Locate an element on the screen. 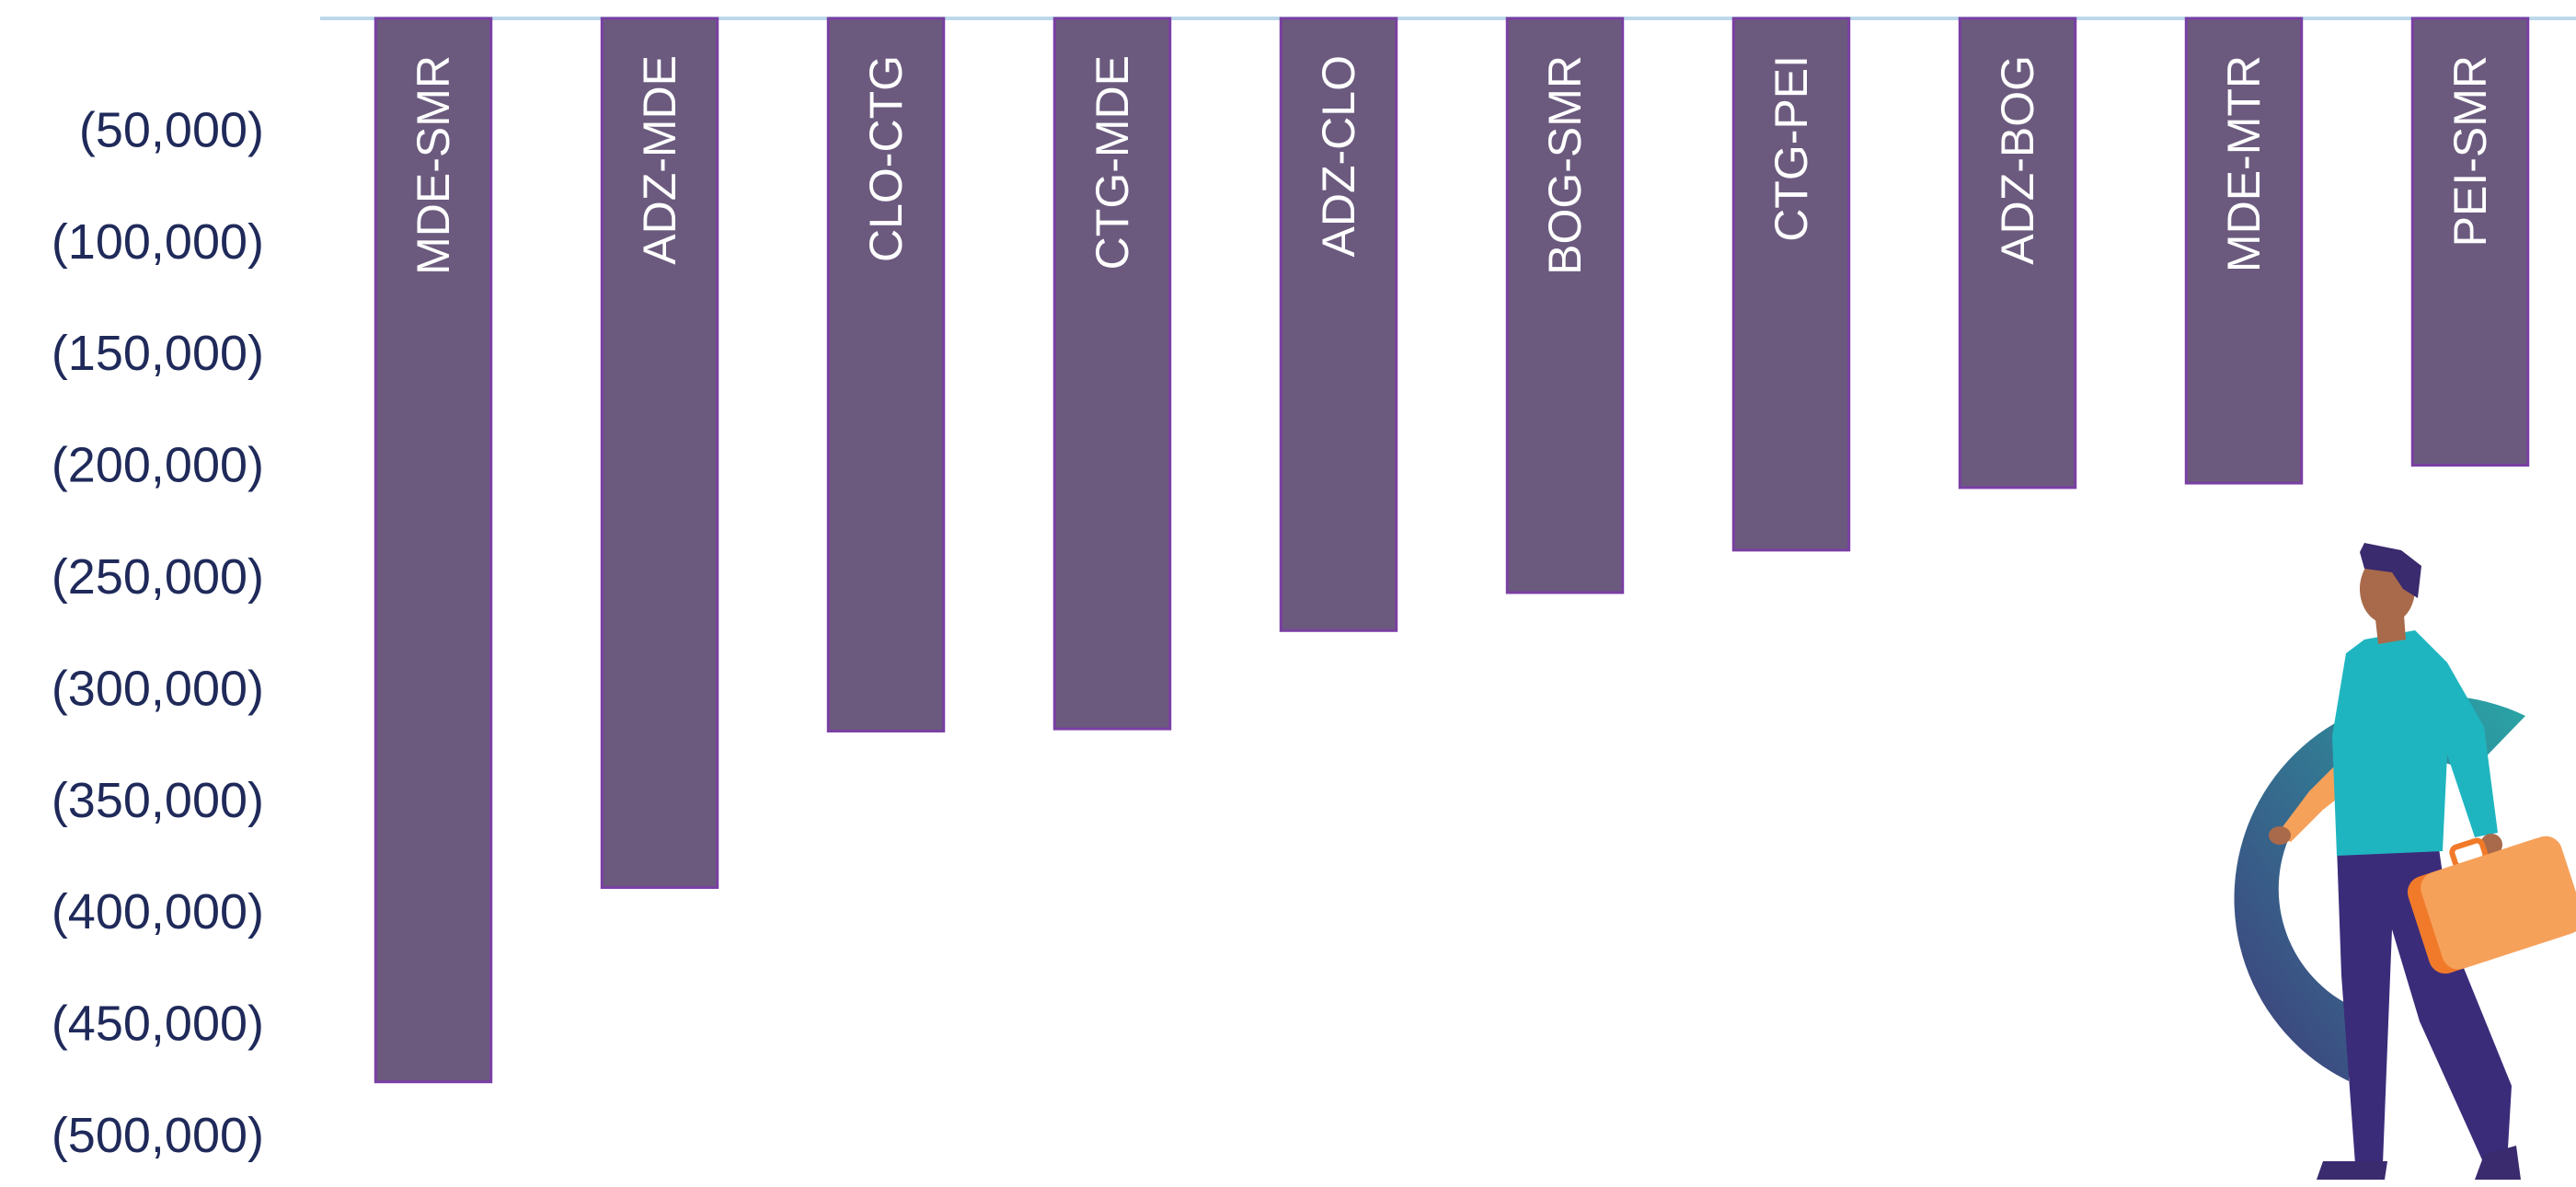 The height and width of the screenshot is (1187, 2576). bar-mde-mtr is located at coordinates (2244, 251).